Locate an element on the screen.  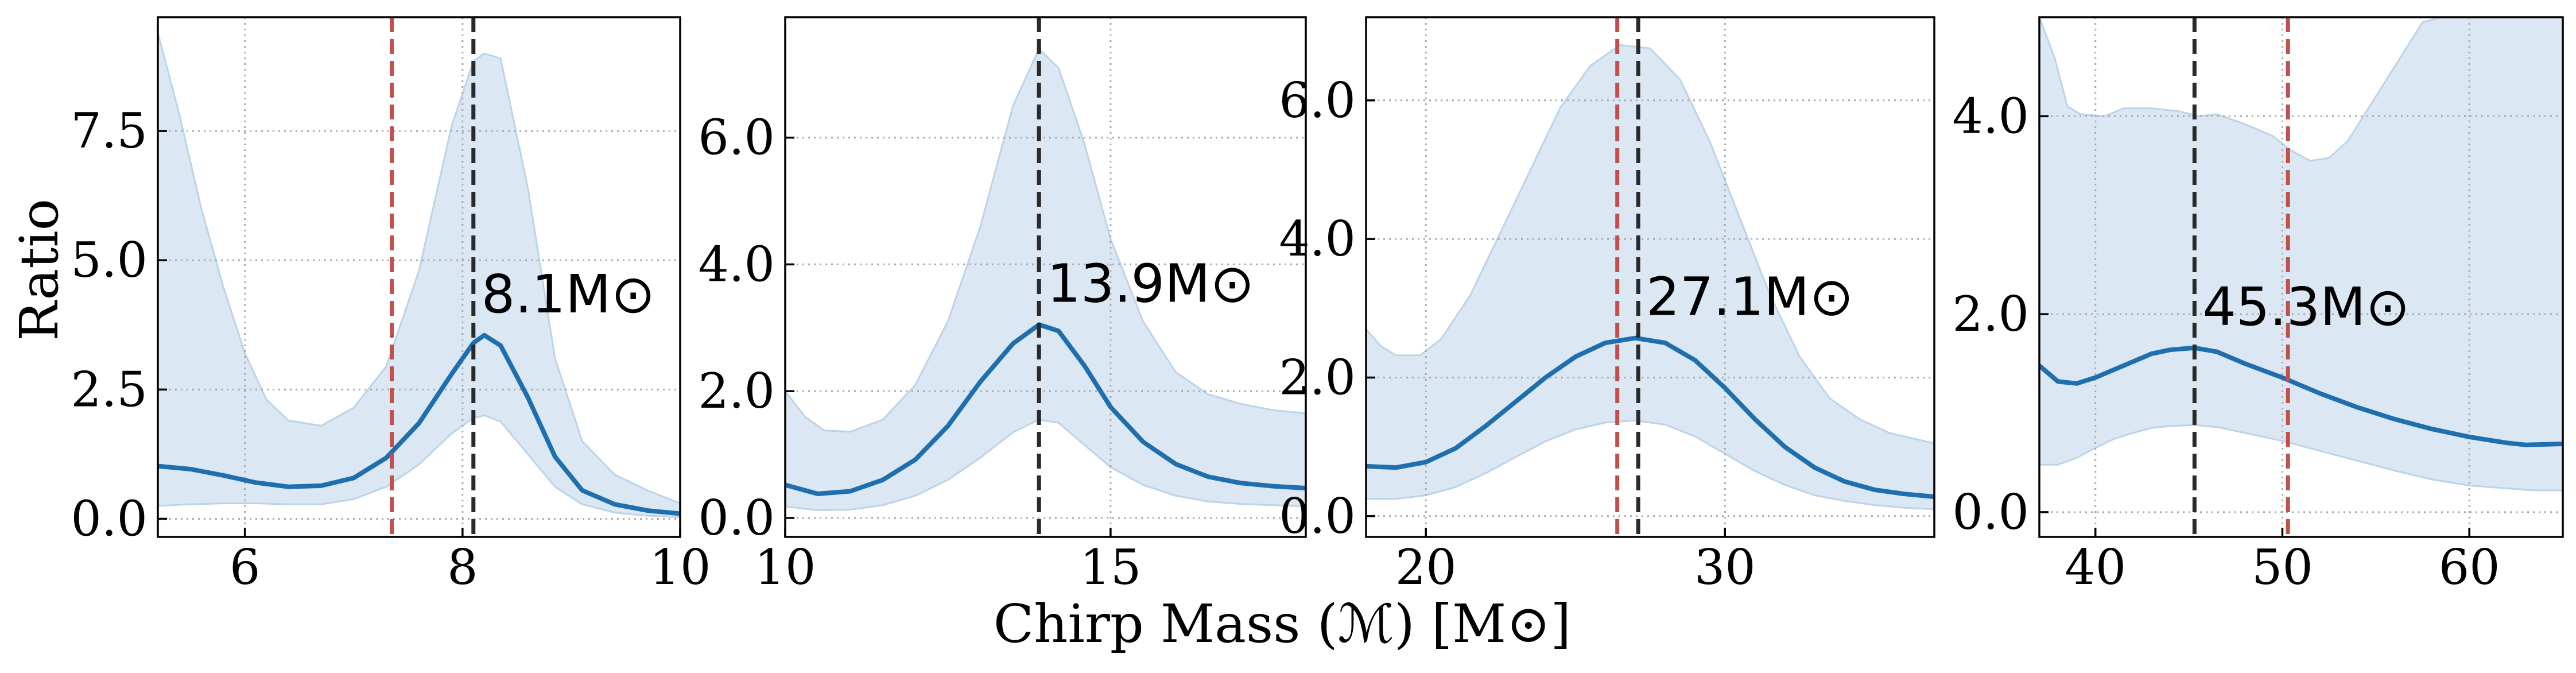
x-axis-label: Chirp Mass (ℳ) [M⊙] is located at coordinates (1282, 624).